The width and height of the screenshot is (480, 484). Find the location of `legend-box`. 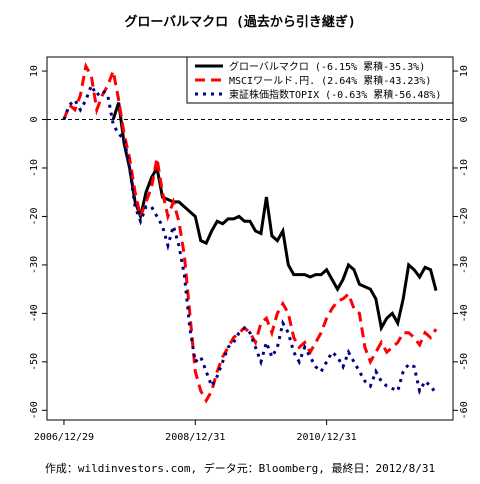

legend-box is located at coordinates (320, 80).